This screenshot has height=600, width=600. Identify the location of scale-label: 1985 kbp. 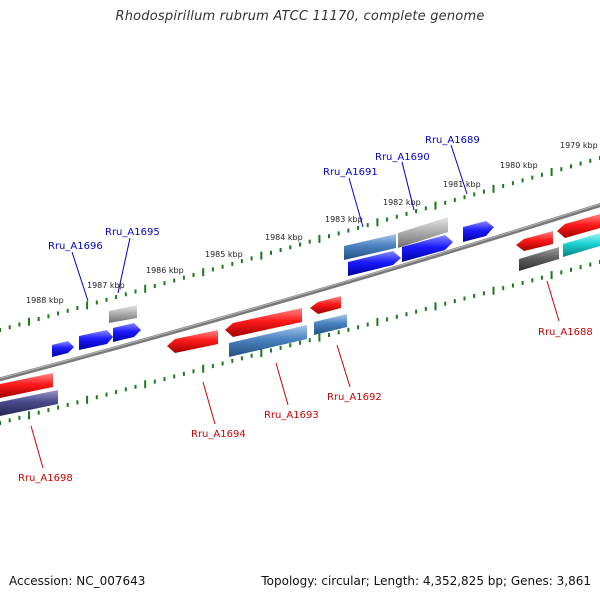
(224, 254).